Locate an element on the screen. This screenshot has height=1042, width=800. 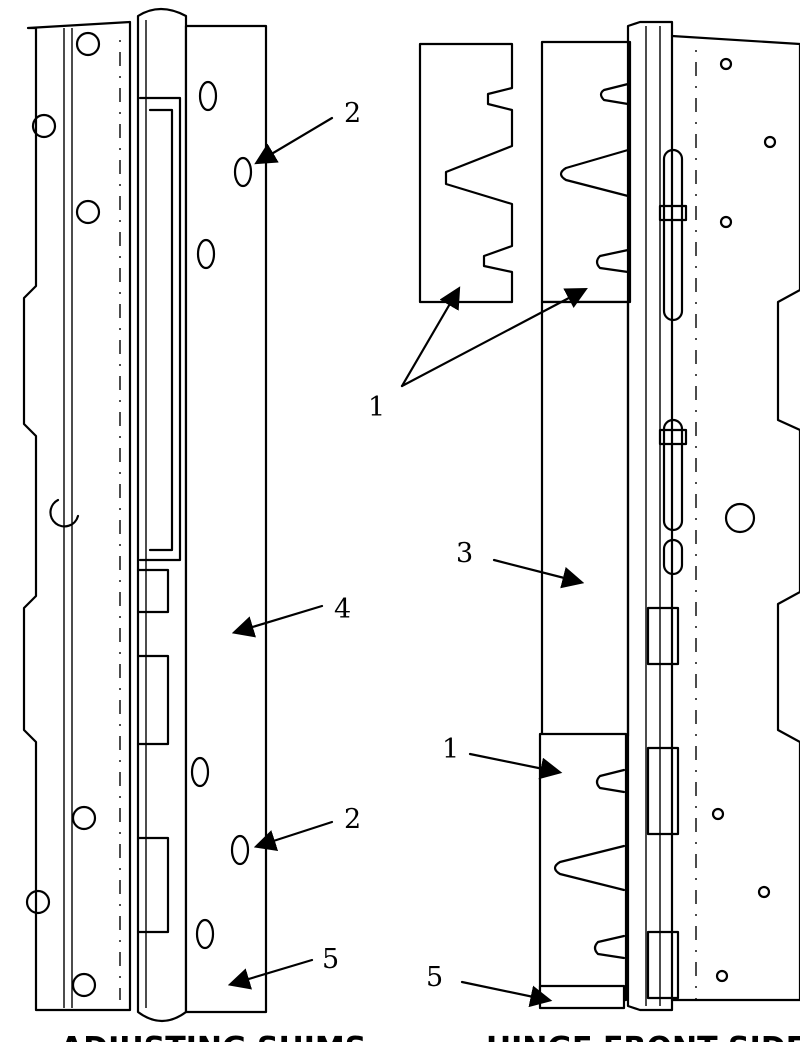
callout-1-bottom: 1 is located at coordinates (450, 749).